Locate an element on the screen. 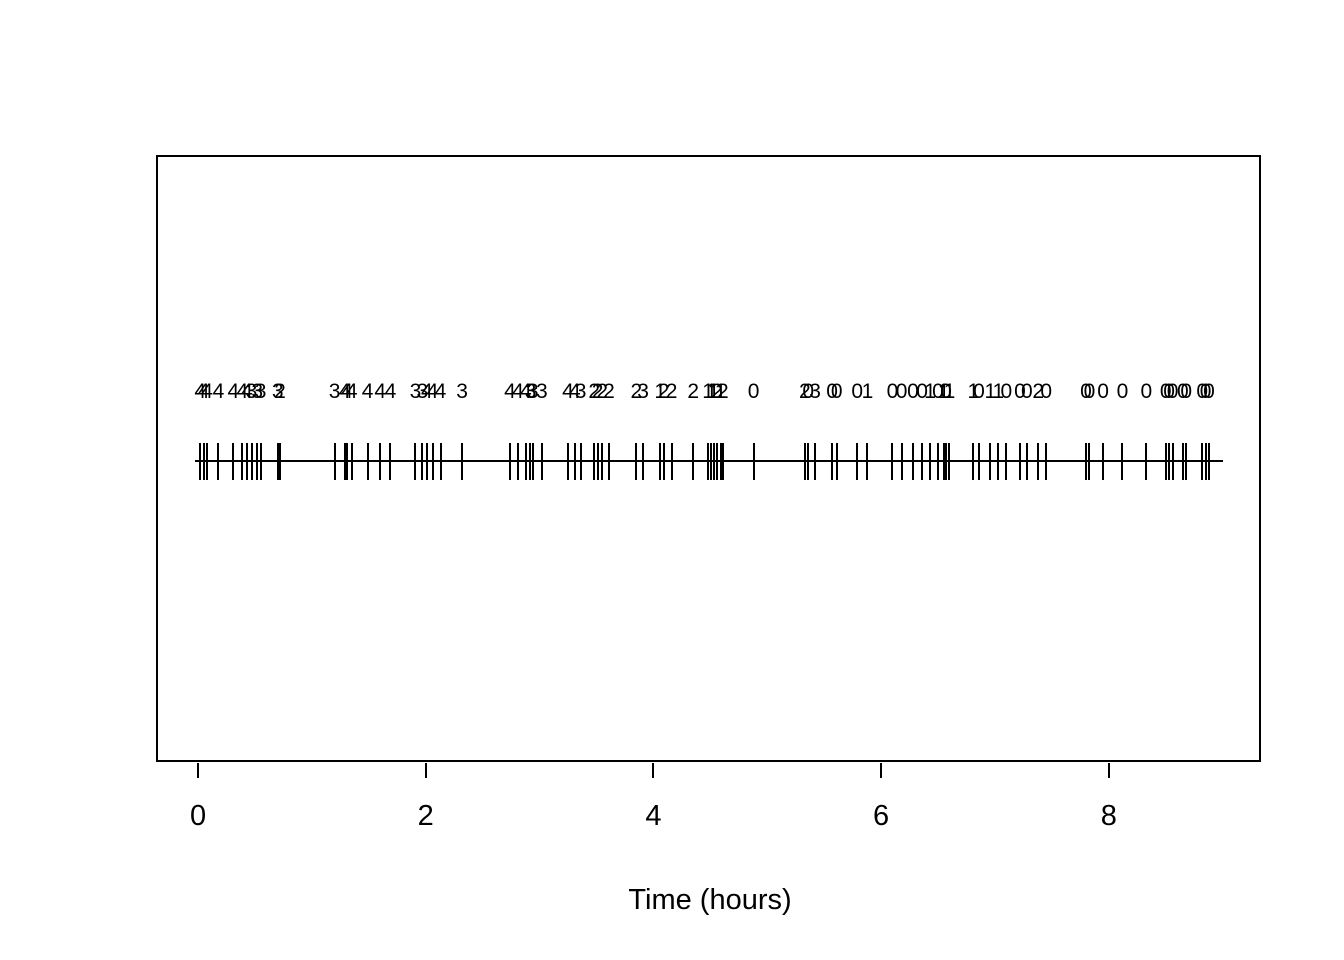 This screenshot has width=1344, height=960. x-axis-title: Time (hours) is located at coordinates (710, 900).